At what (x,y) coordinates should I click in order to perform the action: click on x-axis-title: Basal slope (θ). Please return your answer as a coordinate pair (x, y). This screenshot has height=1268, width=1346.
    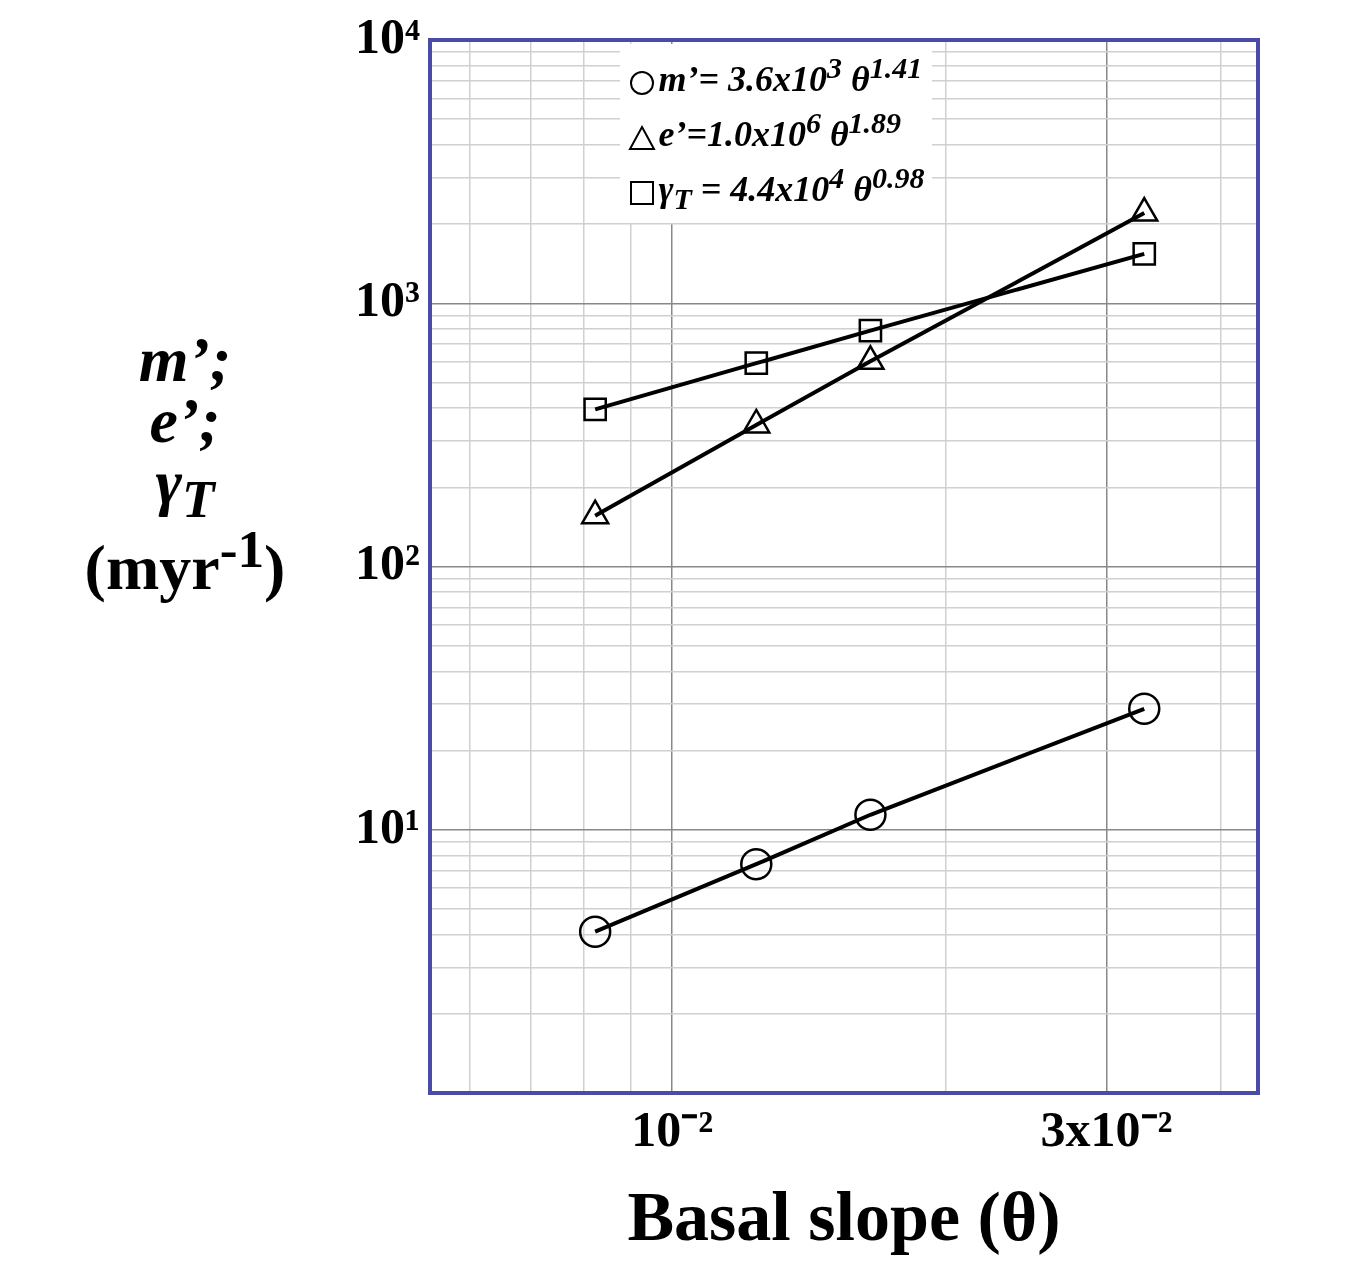
    Looking at the image, I should click on (844, 1217).